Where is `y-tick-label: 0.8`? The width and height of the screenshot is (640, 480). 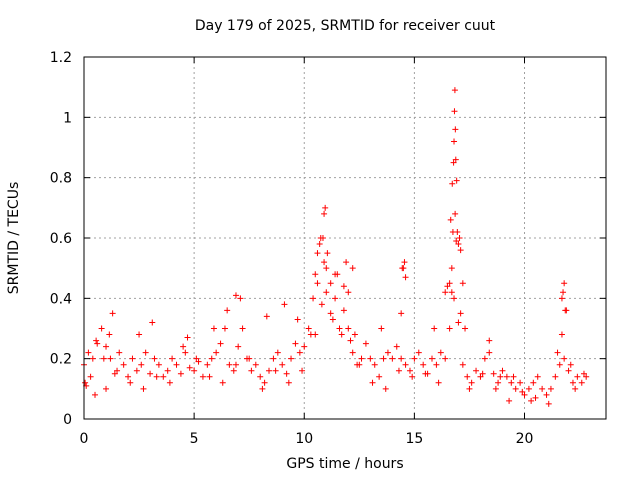
y-tick-label: 0.8 is located at coordinates (61, 179).